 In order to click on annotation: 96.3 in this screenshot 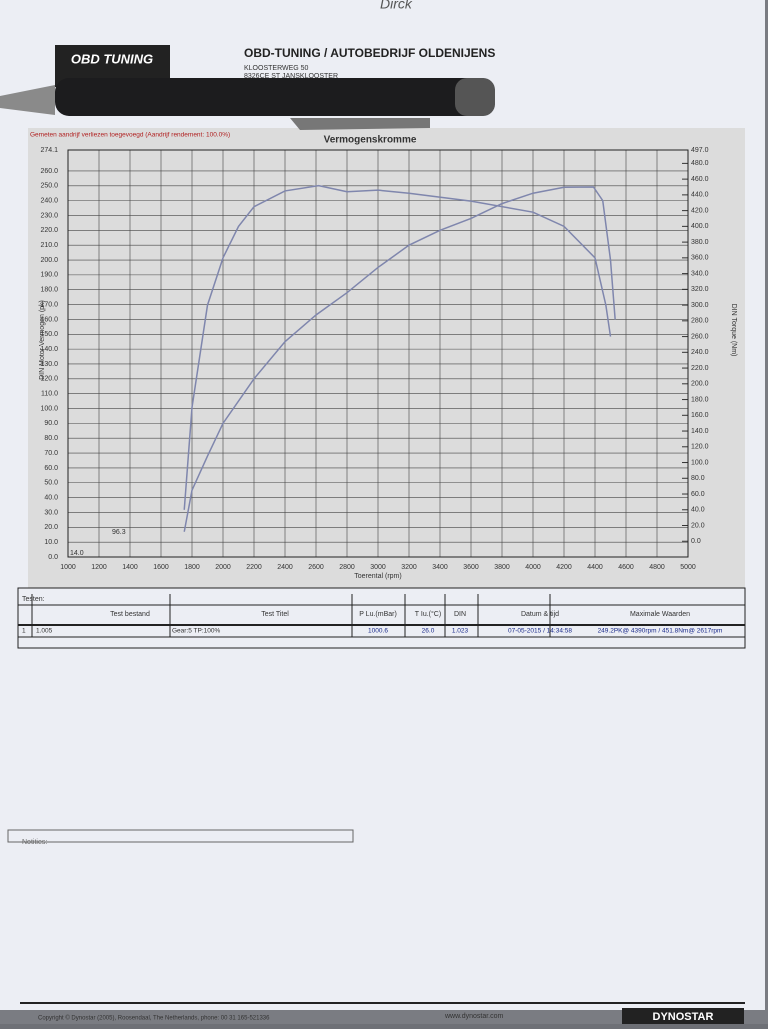, I will do `click(119, 532)`.